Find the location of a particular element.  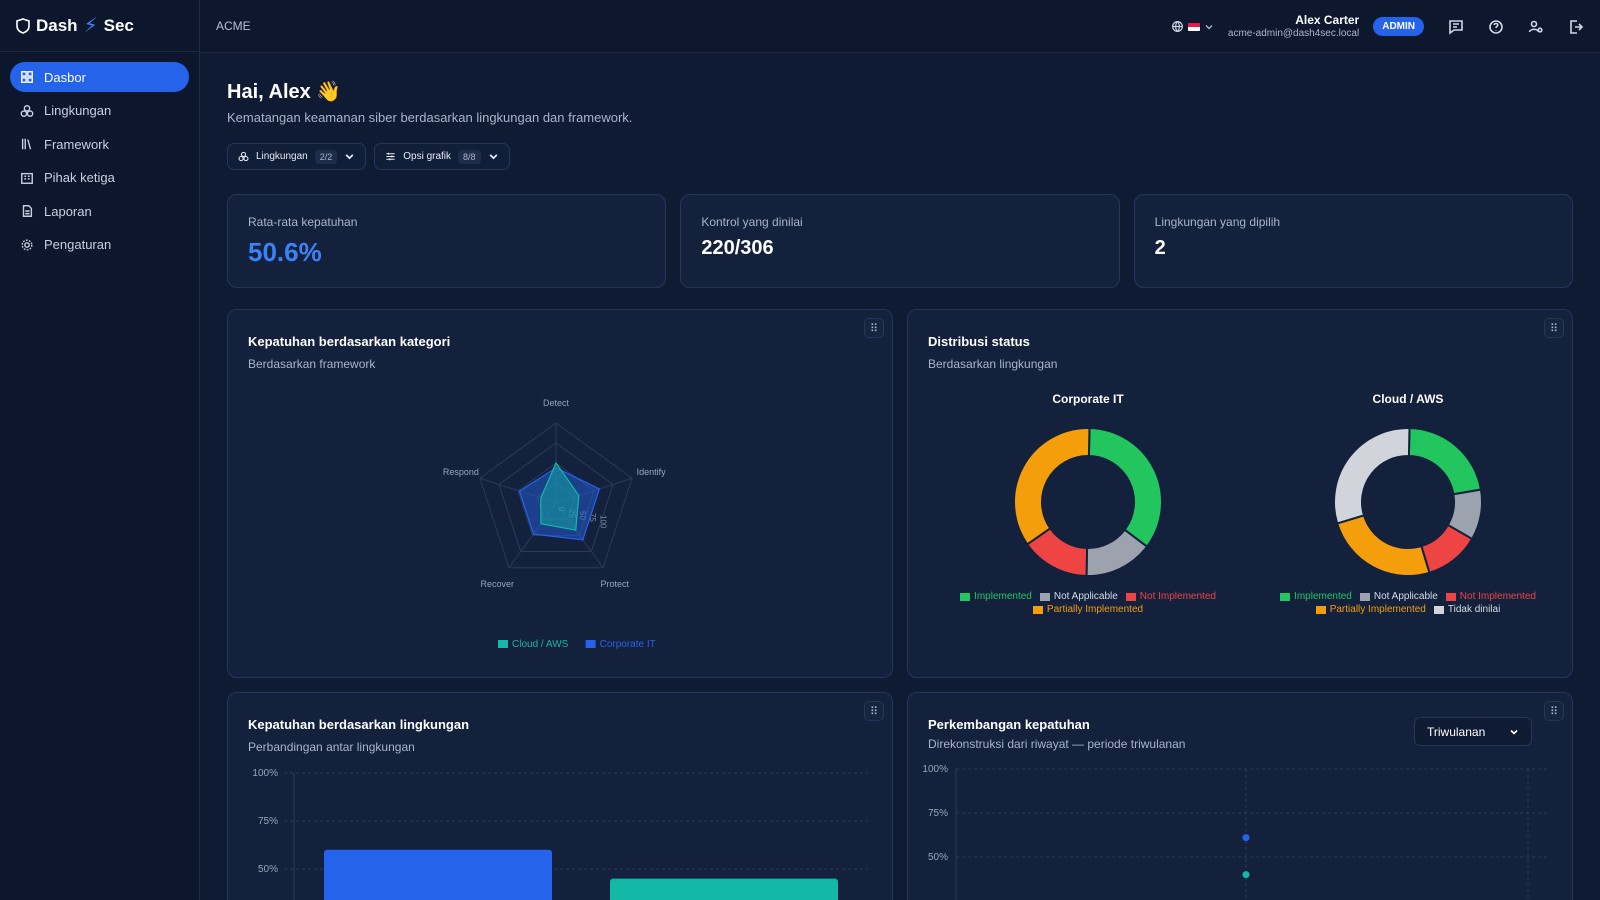

radar-tick-label: 100 is located at coordinates (603, 522).